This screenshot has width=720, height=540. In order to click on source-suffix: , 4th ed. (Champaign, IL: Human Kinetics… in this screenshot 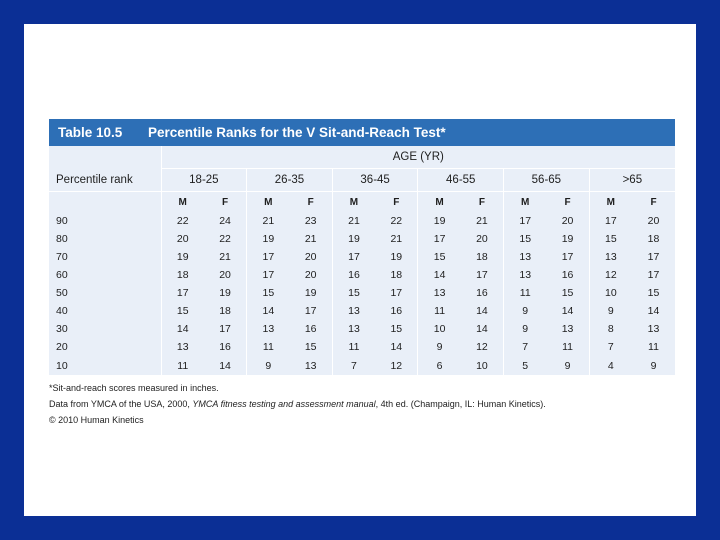, I will do `click(460, 404)`.